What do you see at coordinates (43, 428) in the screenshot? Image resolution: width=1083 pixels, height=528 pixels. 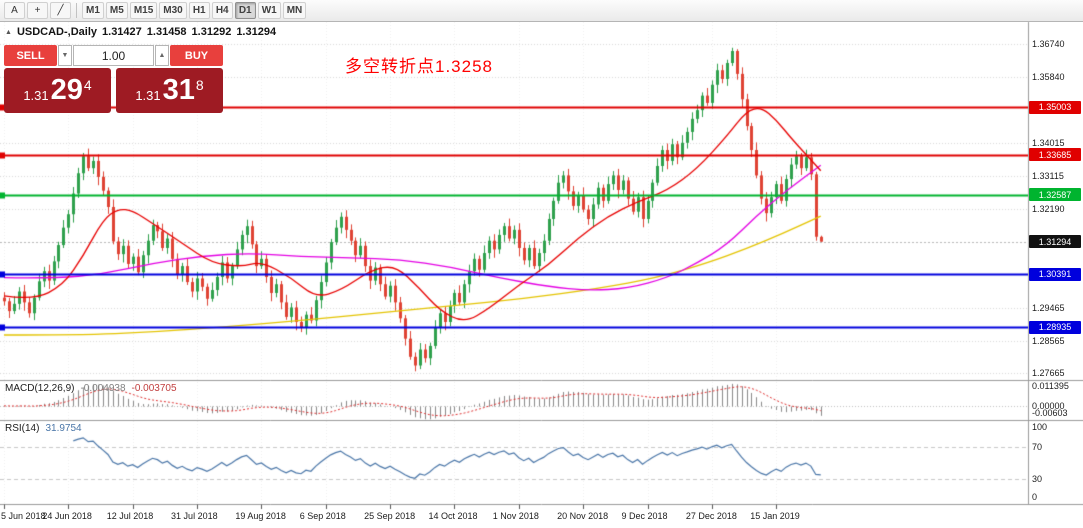 I see `rsi-indicator-label: RSI(14) 31.9754` at bounding box center [43, 428].